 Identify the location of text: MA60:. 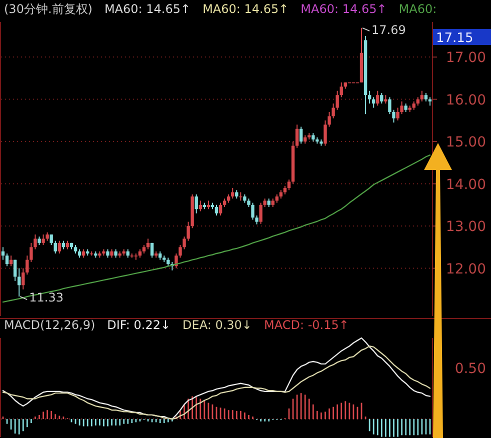
(417, 9).